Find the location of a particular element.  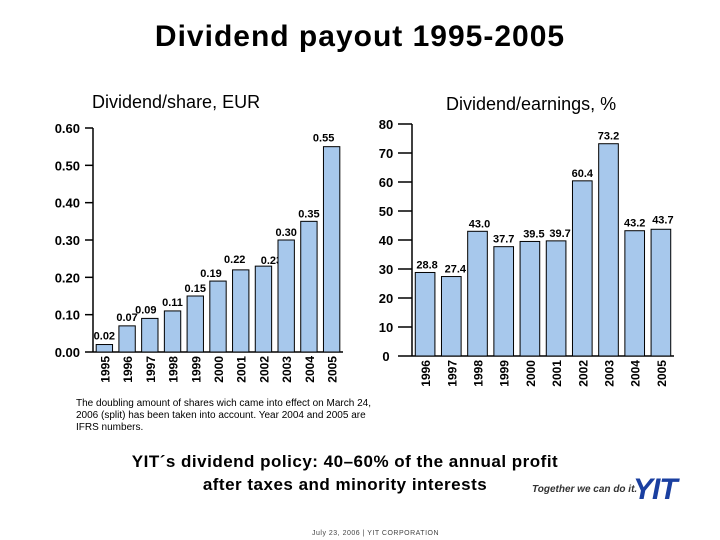

left-value-label: 0.09 is located at coordinates (145, 310).